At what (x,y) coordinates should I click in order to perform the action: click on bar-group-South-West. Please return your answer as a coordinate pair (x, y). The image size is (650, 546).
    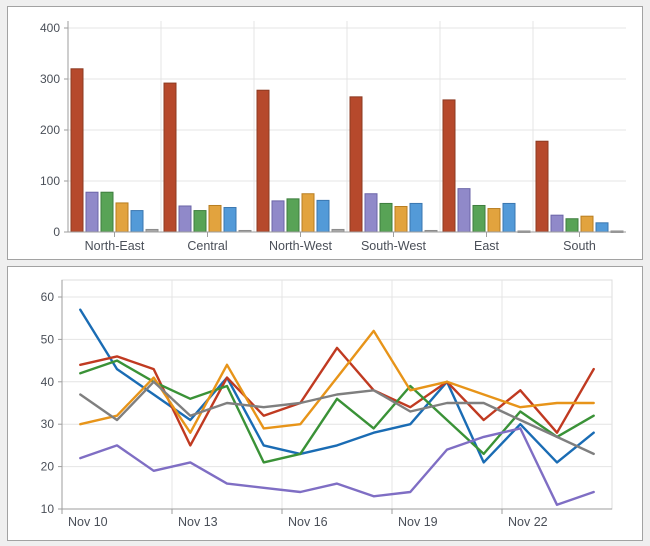
    Looking at the image, I should click on (393, 164).